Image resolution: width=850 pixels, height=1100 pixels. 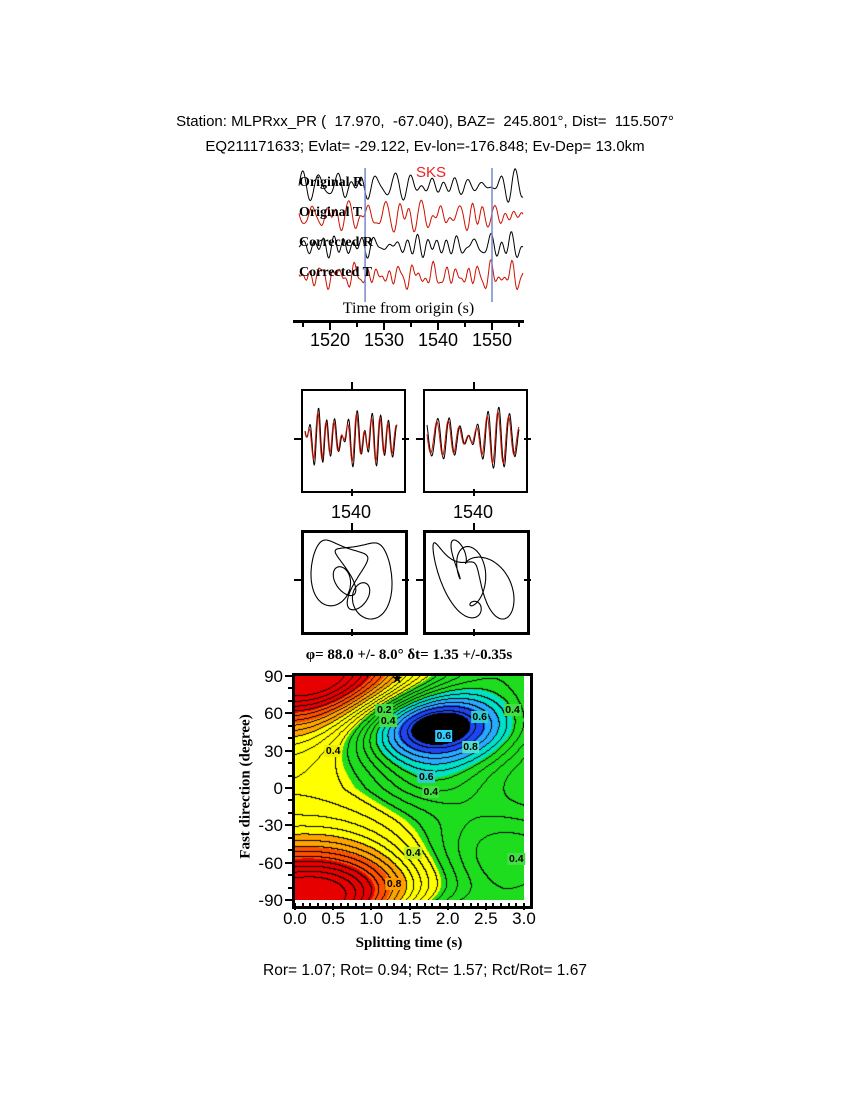 What do you see at coordinates (412, 791) in the screenshot?
I see `contour-frame` at bounding box center [412, 791].